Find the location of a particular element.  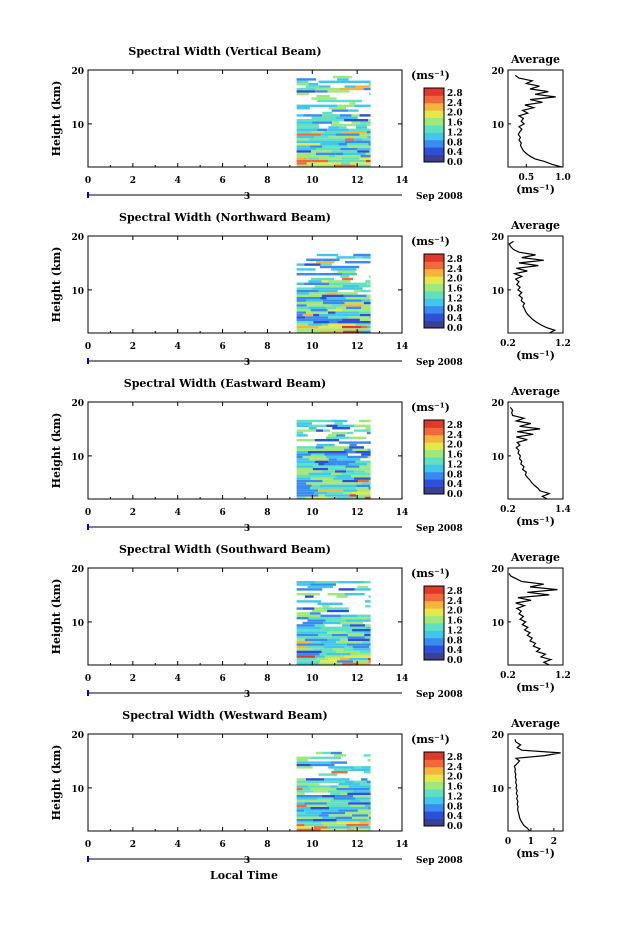

x-tick-label: 0 is located at coordinates (88, 679).